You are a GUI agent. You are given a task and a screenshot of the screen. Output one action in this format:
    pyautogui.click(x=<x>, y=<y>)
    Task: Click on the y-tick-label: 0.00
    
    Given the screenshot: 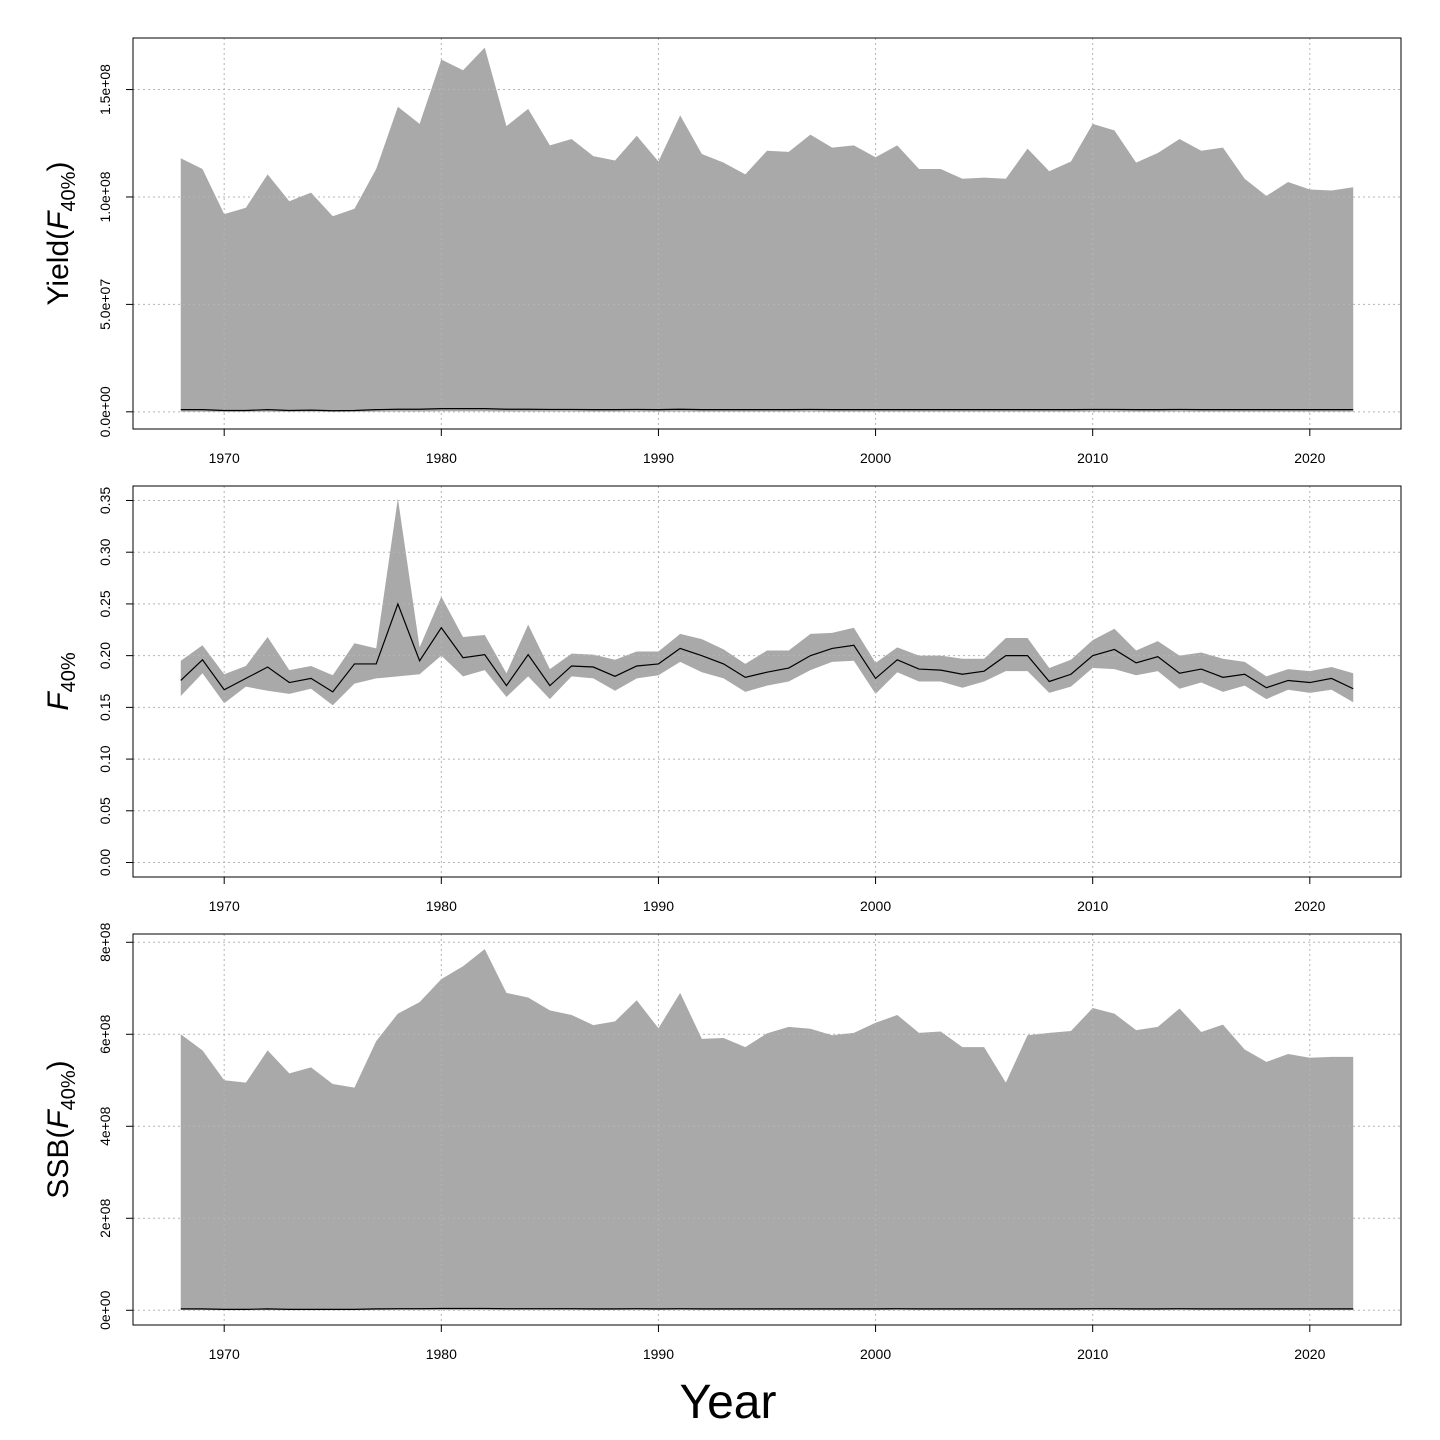 What is the action you would take?
    pyautogui.click(x=105, y=862)
    